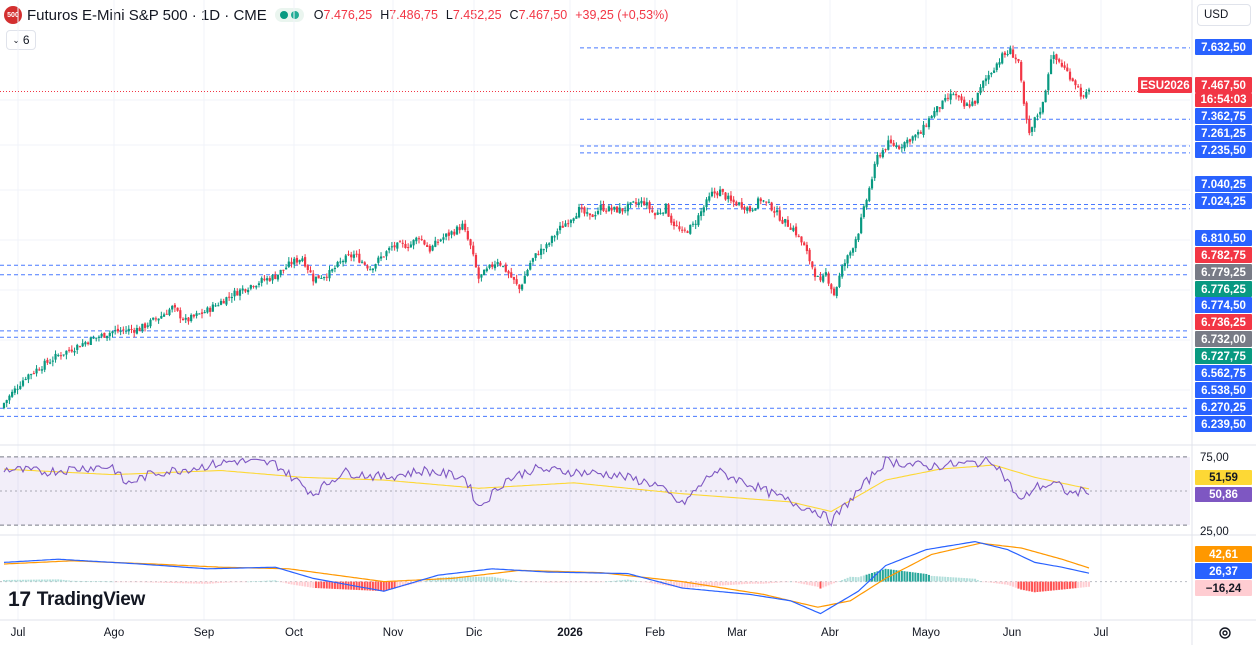 The width and height of the screenshot is (1256, 645). Describe the element at coordinates (1224, 15) in the screenshot. I see `currency-selector: USD` at that location.